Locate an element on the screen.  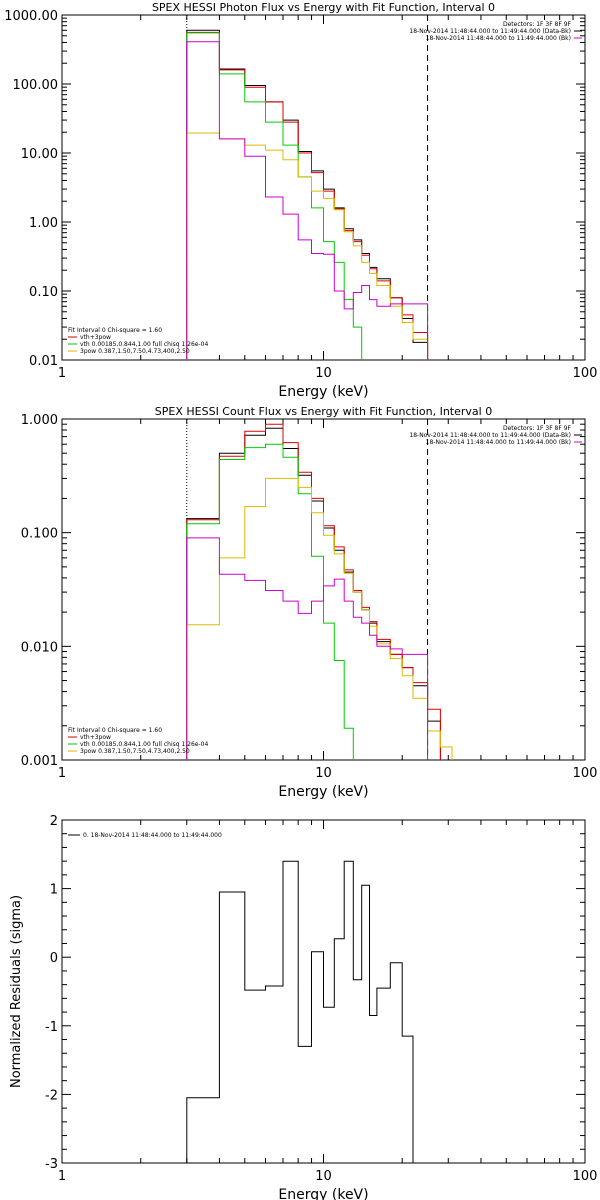
y-tick-label: 1.00 is located at coordinates (43, 223).